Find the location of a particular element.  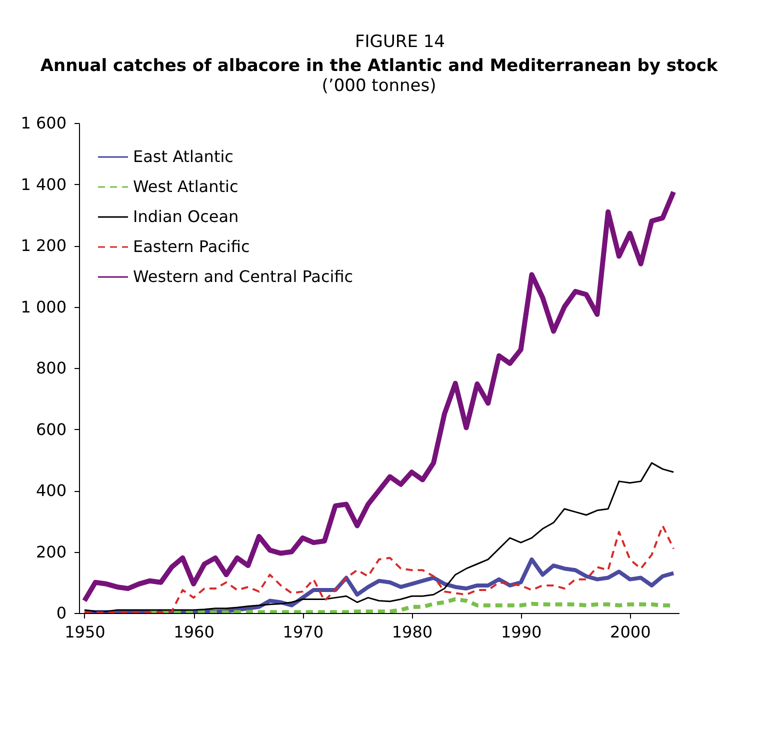

y-tick-label: 1 200 is located at coordinates (43, 245).